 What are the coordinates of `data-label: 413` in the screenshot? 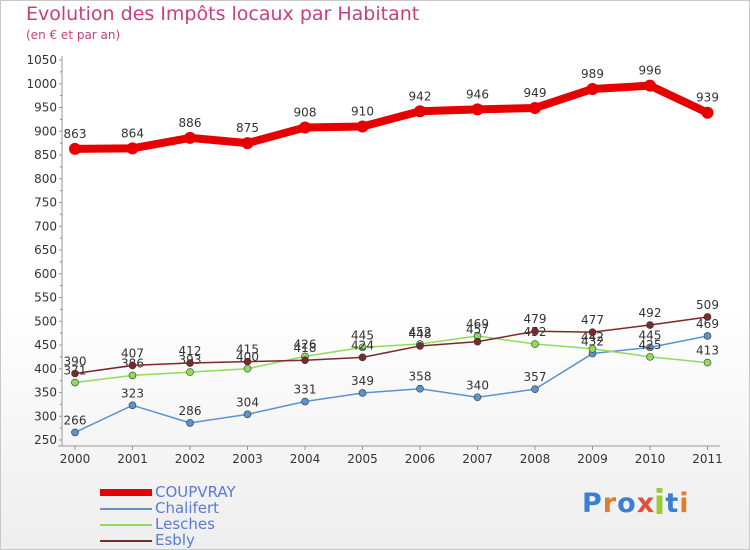 It's located at (707, 351).